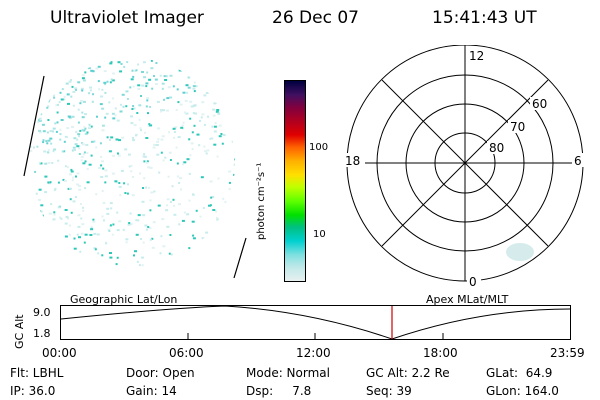  I want to click on gc-alt-timeline, so click(315, 322).